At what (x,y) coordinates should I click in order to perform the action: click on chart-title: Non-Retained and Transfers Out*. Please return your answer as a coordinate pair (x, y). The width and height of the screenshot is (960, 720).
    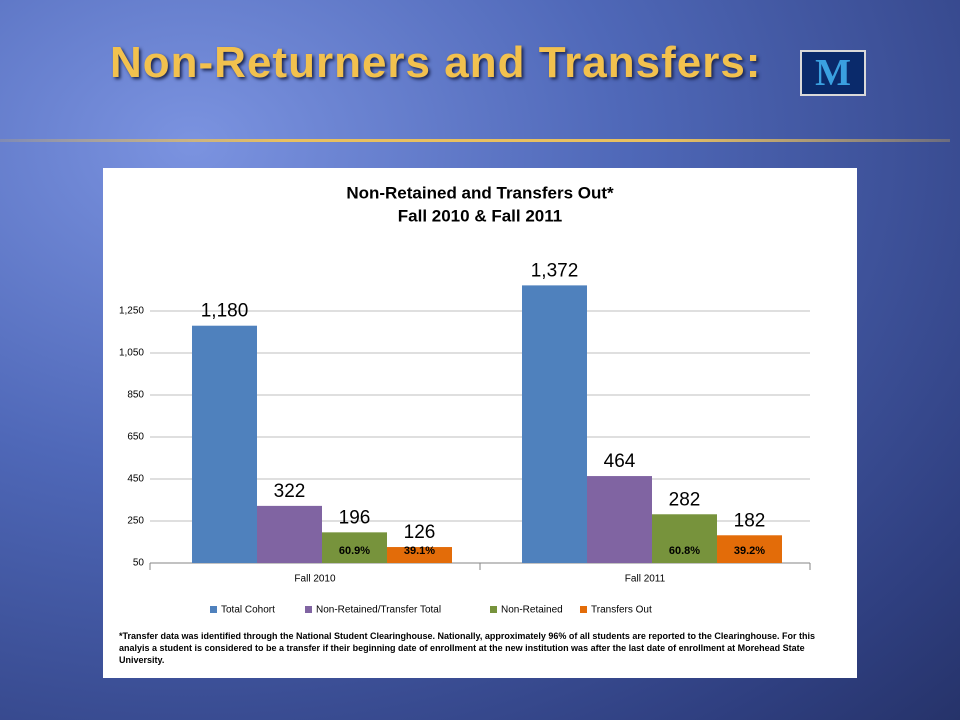
    Looking at the image, I should click on (480, 192).